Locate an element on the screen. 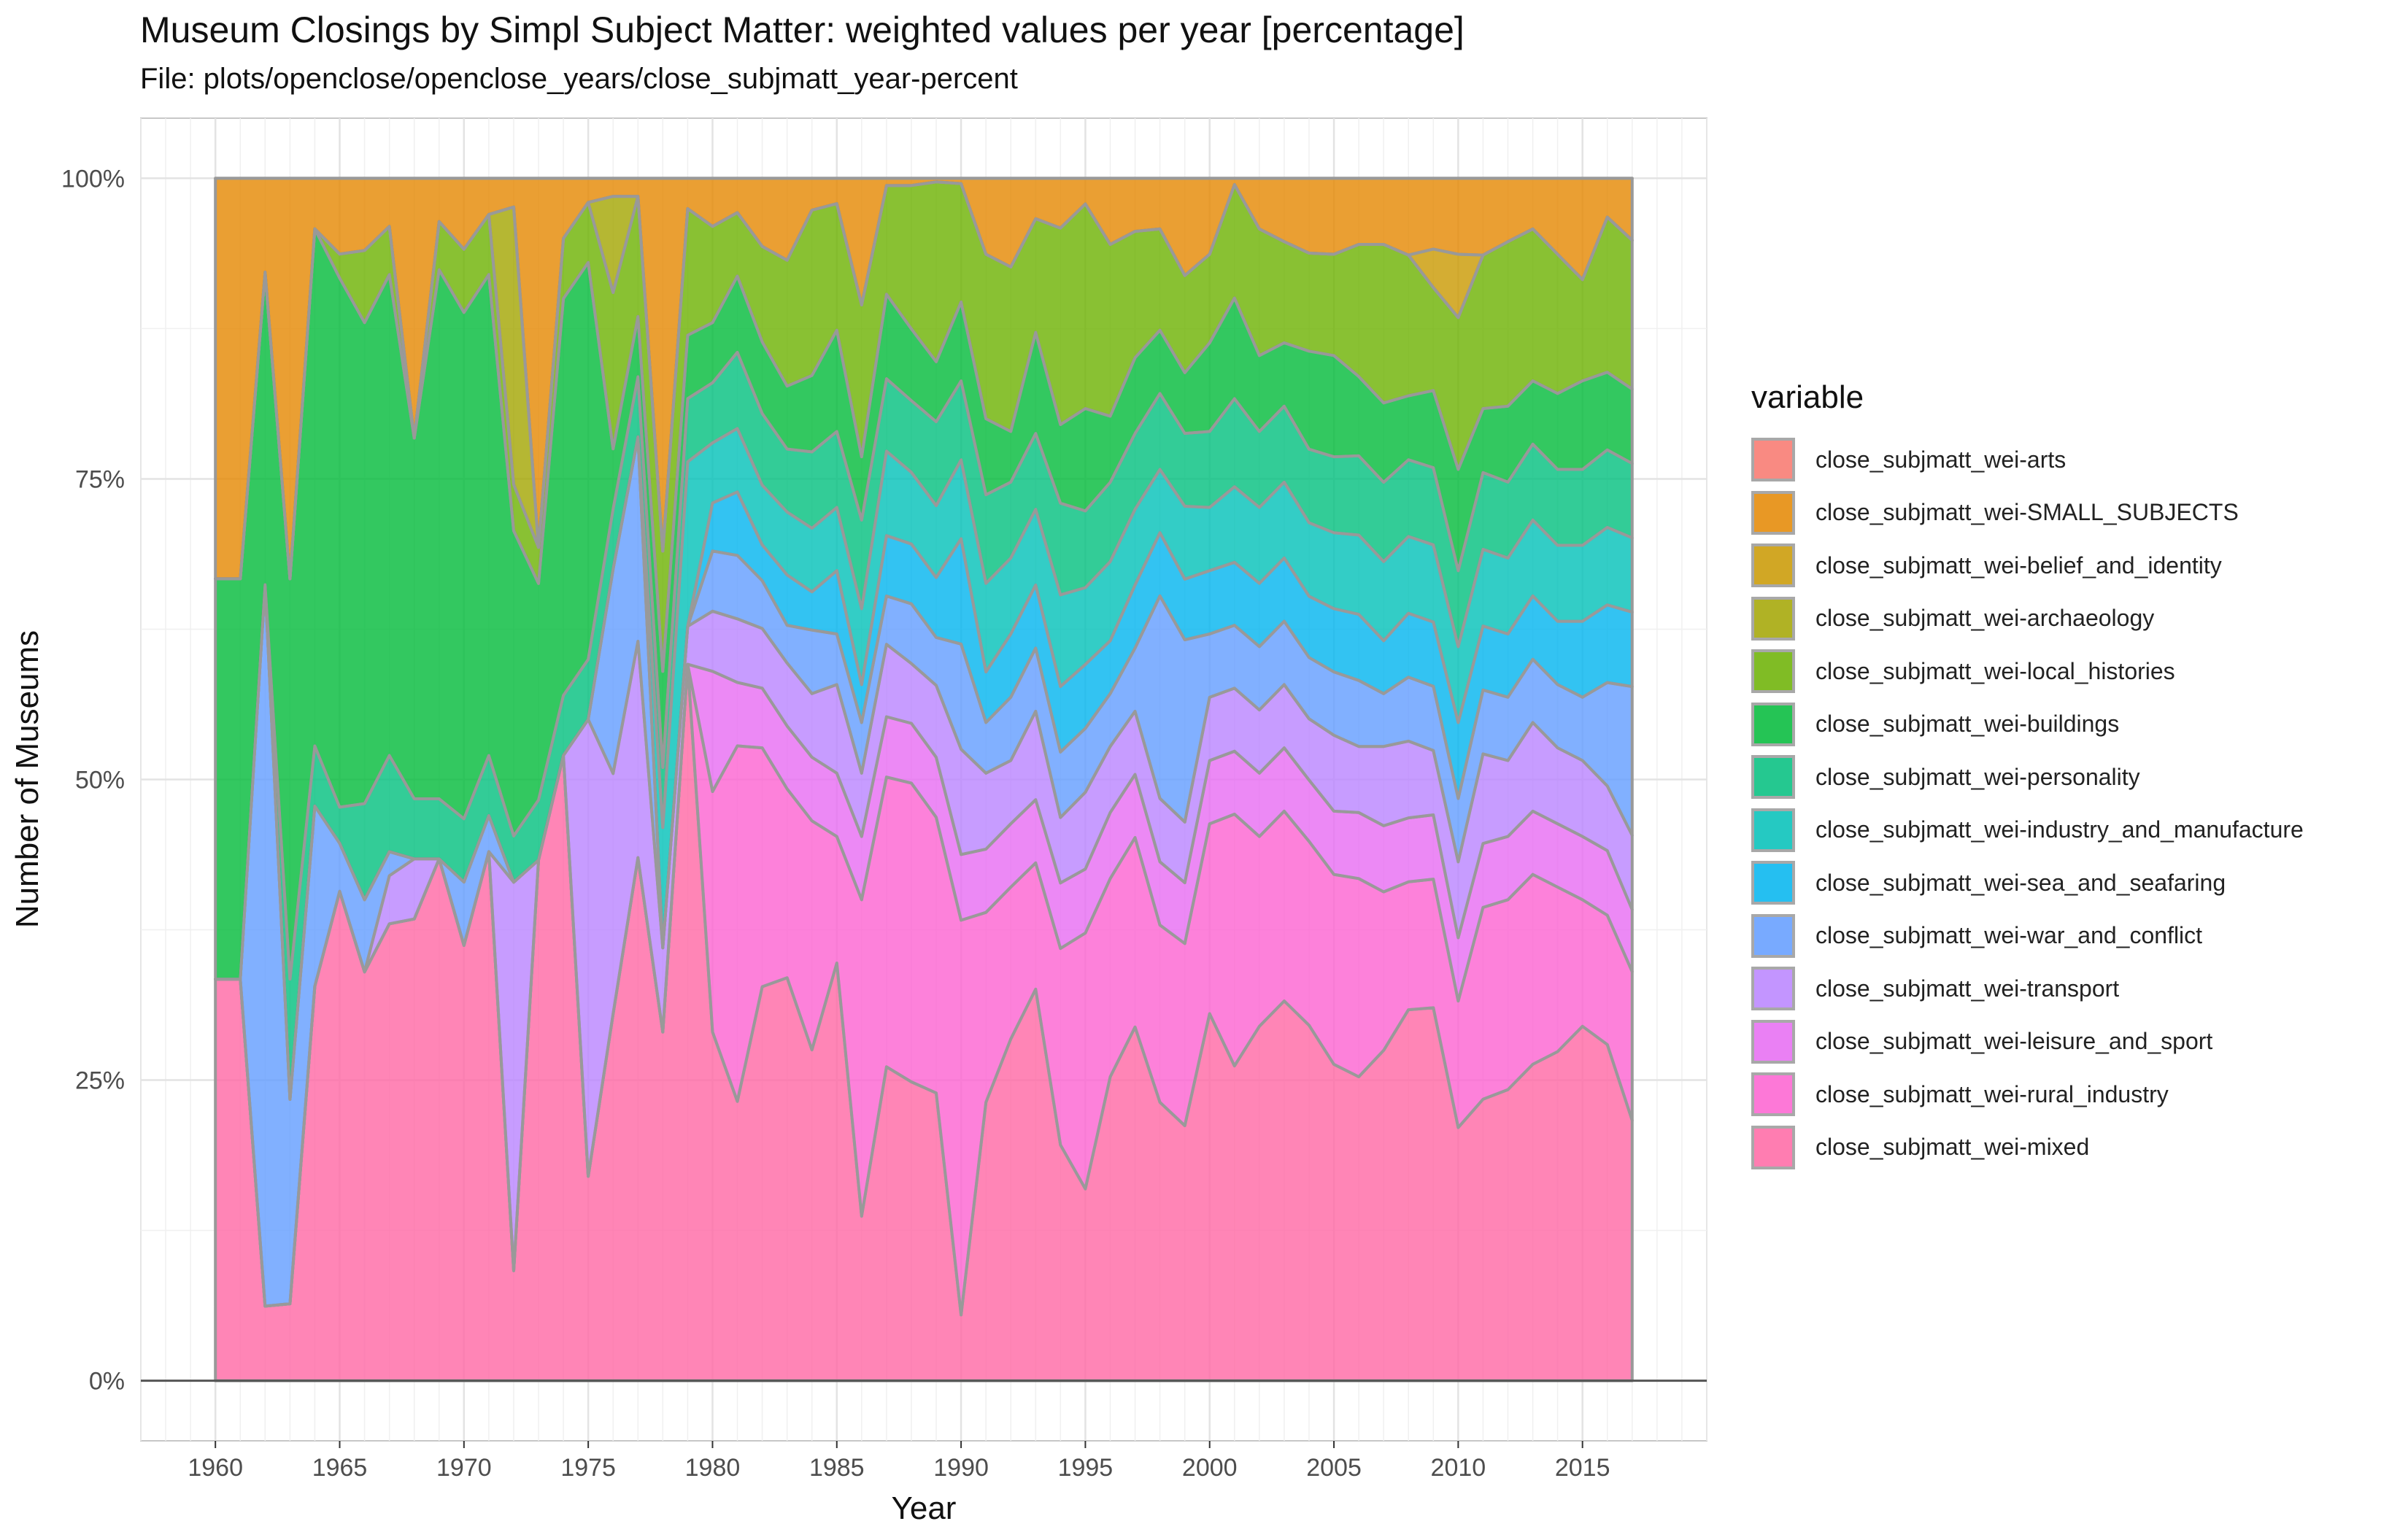 This screenshot has width=2408, height=1532. legend-label: close_subjmatt_wei-sea_and_seafaring is located at coordinates (2021, 883).